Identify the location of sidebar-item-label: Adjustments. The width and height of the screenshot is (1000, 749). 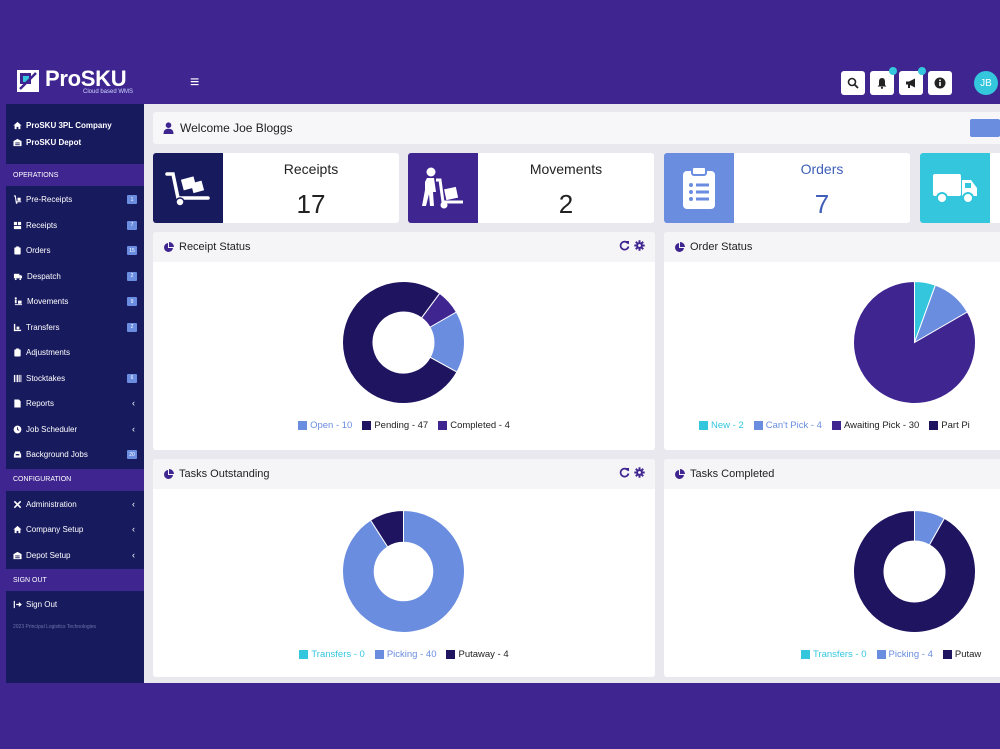
(48, 353).